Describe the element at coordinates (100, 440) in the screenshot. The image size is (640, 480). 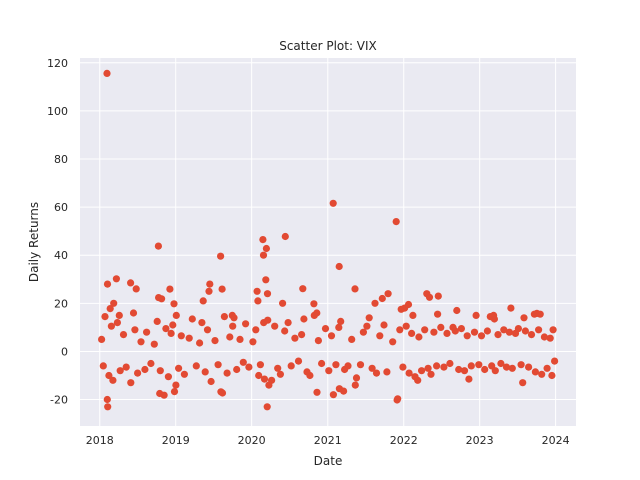
I see `x-tick-label: 2018` at that location.